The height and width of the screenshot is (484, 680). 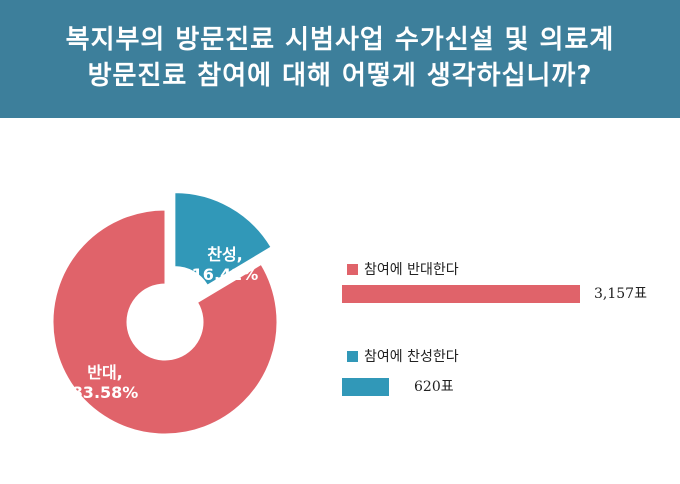 What do you see at coordinates (225, 274) in the screenshot?
I see `slice-label-value: 16.42%` at bounding box center [225, 274].